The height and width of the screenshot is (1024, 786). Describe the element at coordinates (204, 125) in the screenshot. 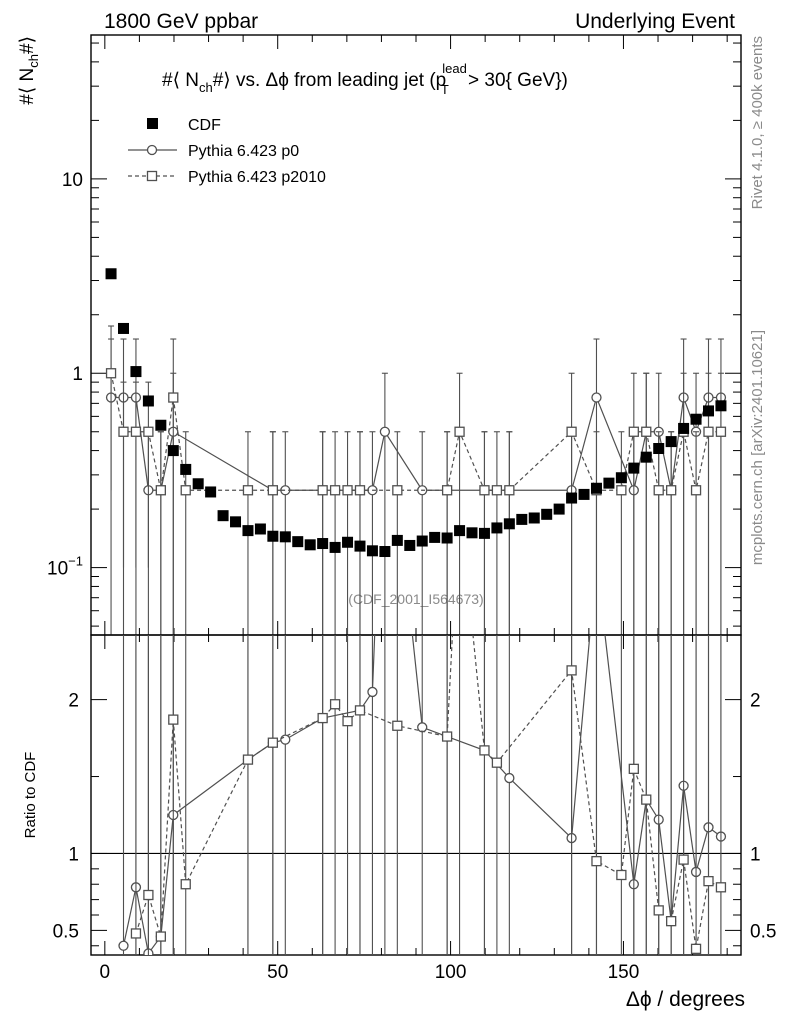

I see `legend-label-cdf: CDF` at that location.